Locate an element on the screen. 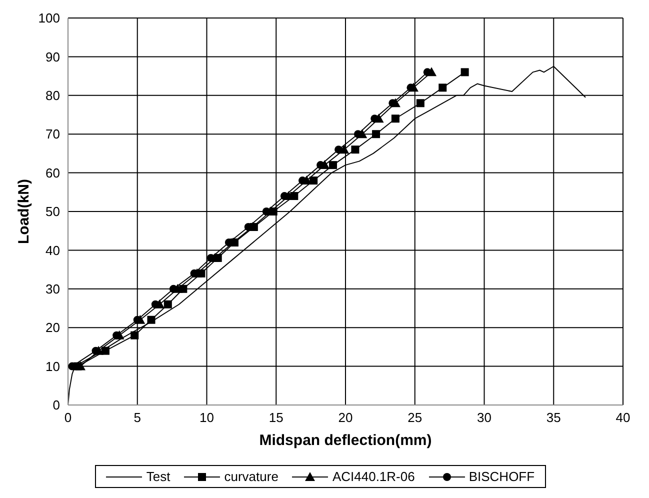  y-tick-label: 80 is located at coordinates (53, 96).